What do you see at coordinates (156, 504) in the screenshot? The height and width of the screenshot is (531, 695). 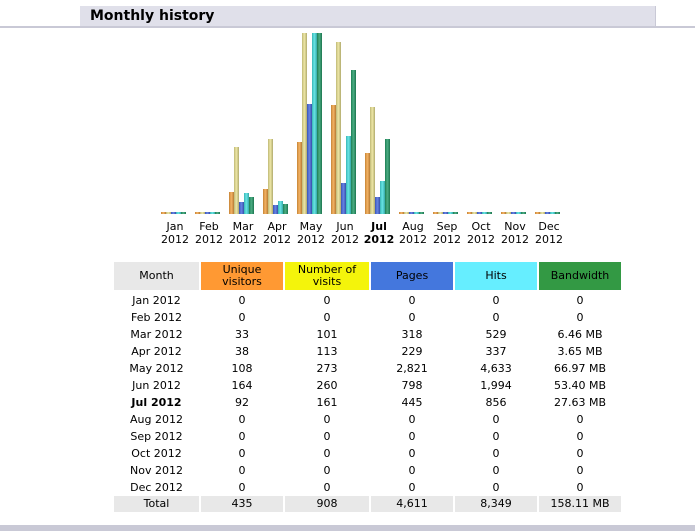 I see `cell-month: Total` at bounding box center [156, 504].